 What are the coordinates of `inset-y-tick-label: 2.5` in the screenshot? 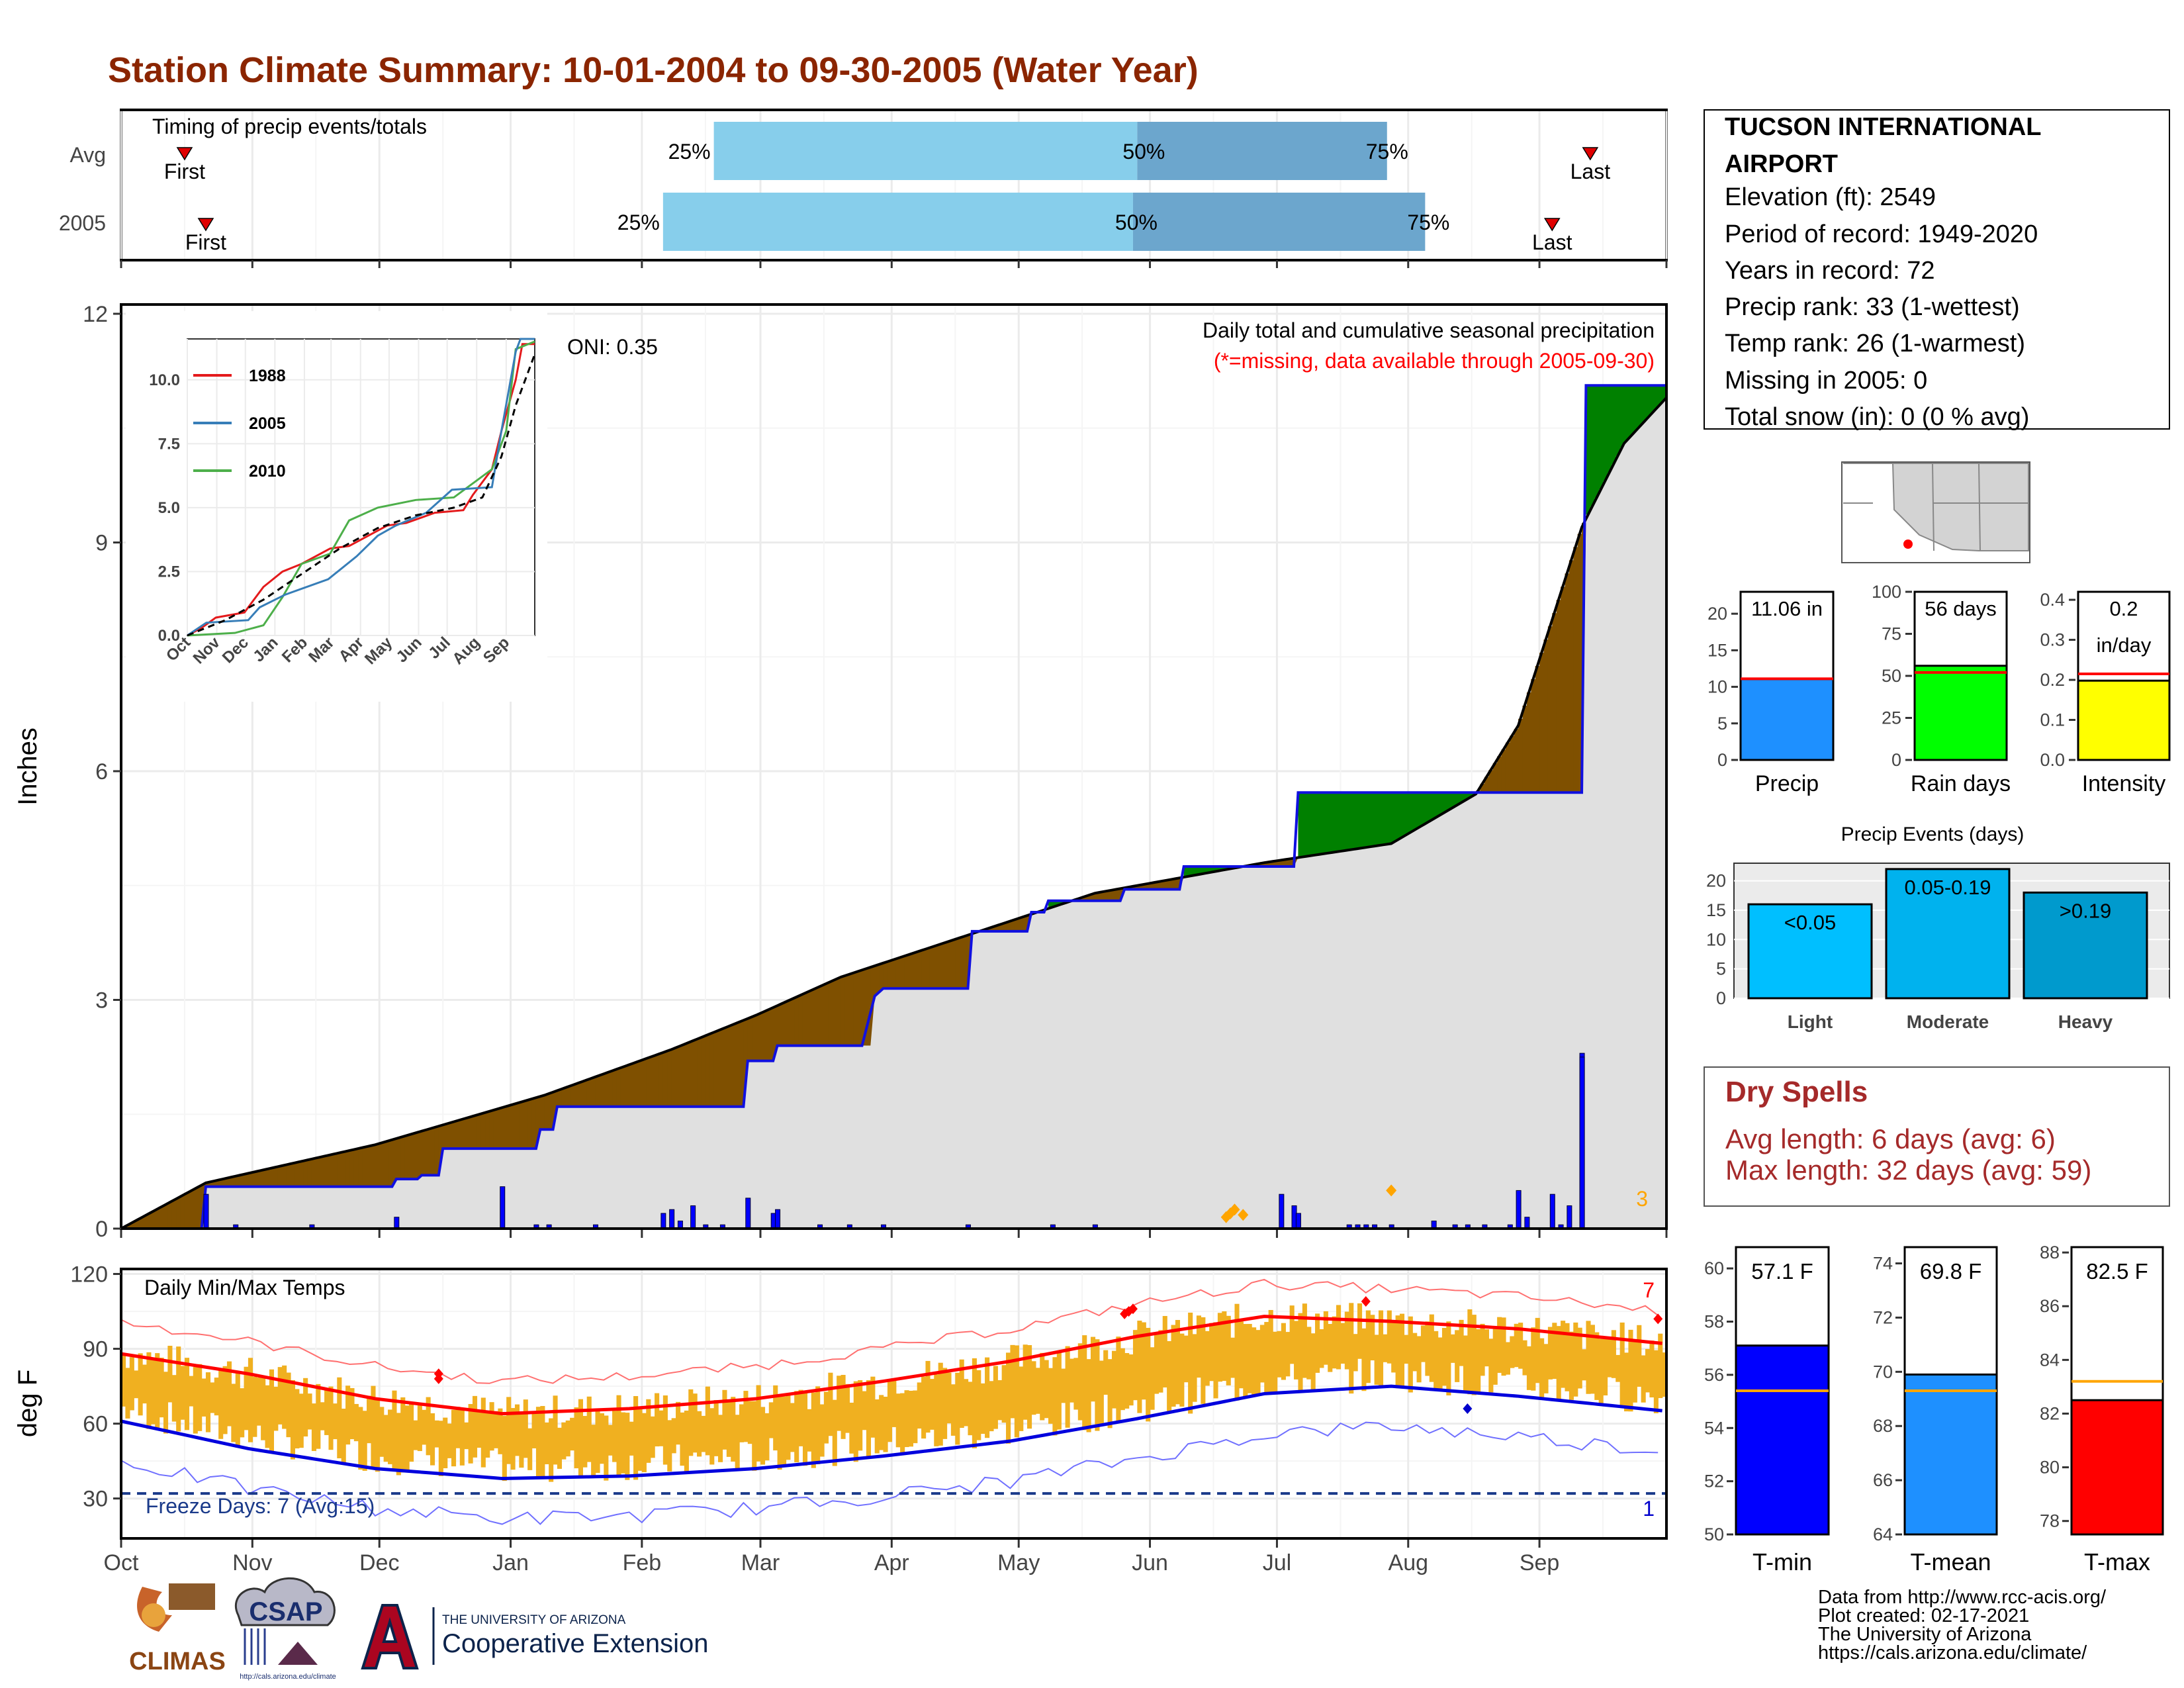 It's located at (169, 572).